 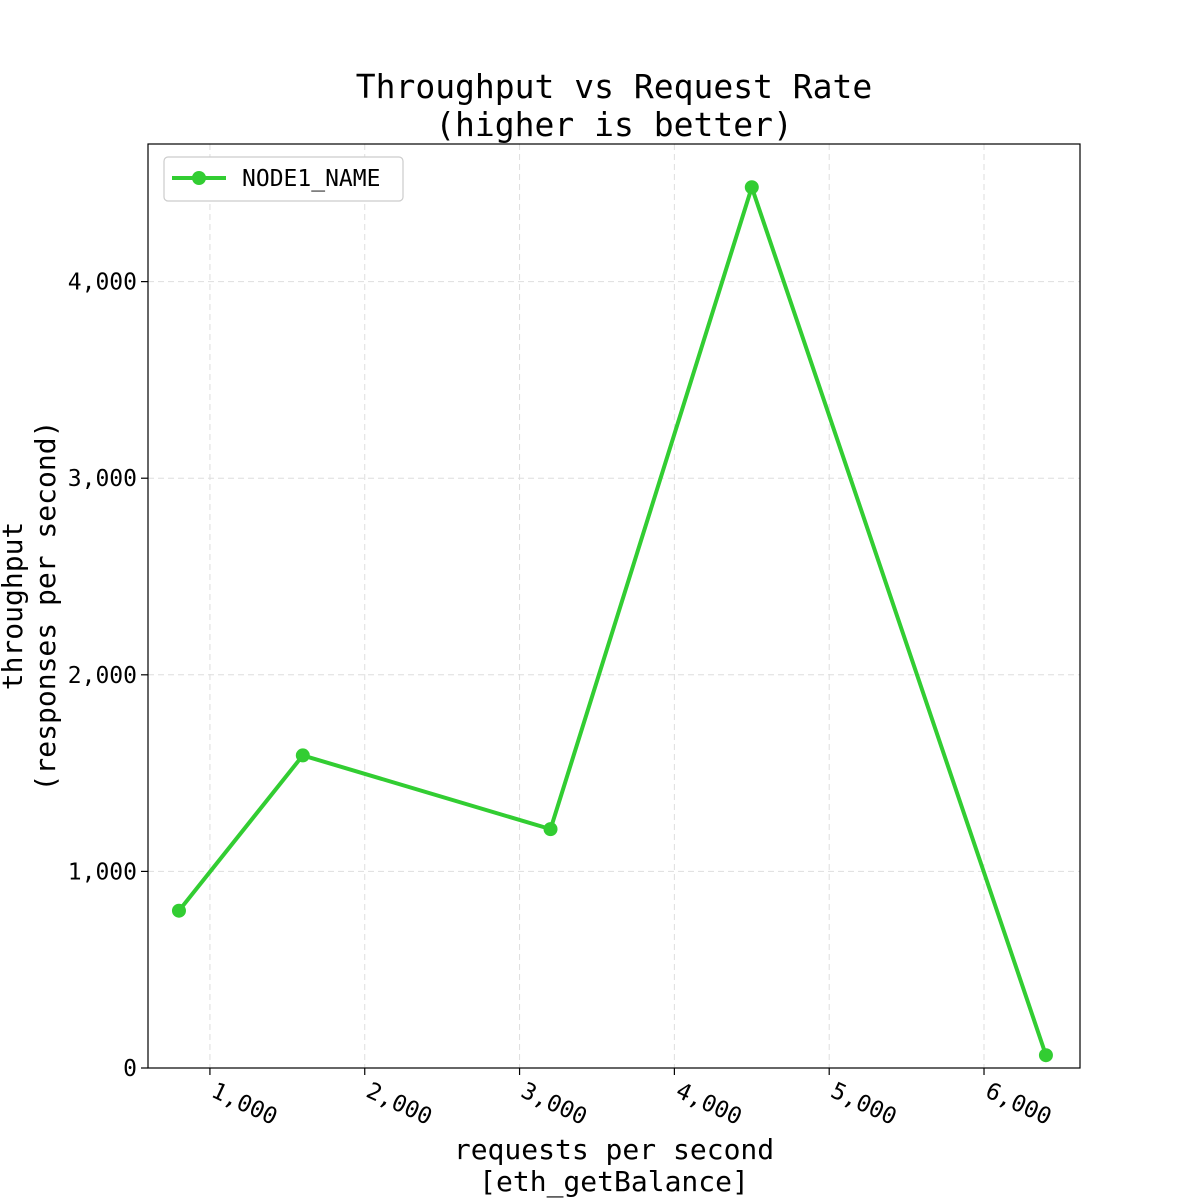 I want to click on legend: NODE1_NAME, so click(x=283, y=179).